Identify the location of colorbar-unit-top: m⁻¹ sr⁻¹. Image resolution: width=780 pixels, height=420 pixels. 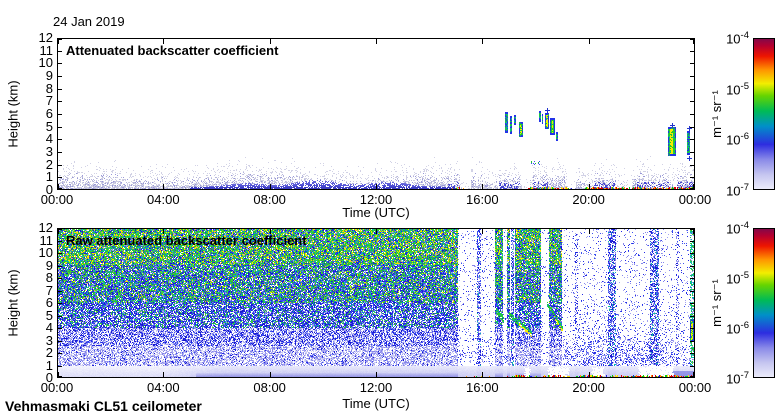
(716, 114).